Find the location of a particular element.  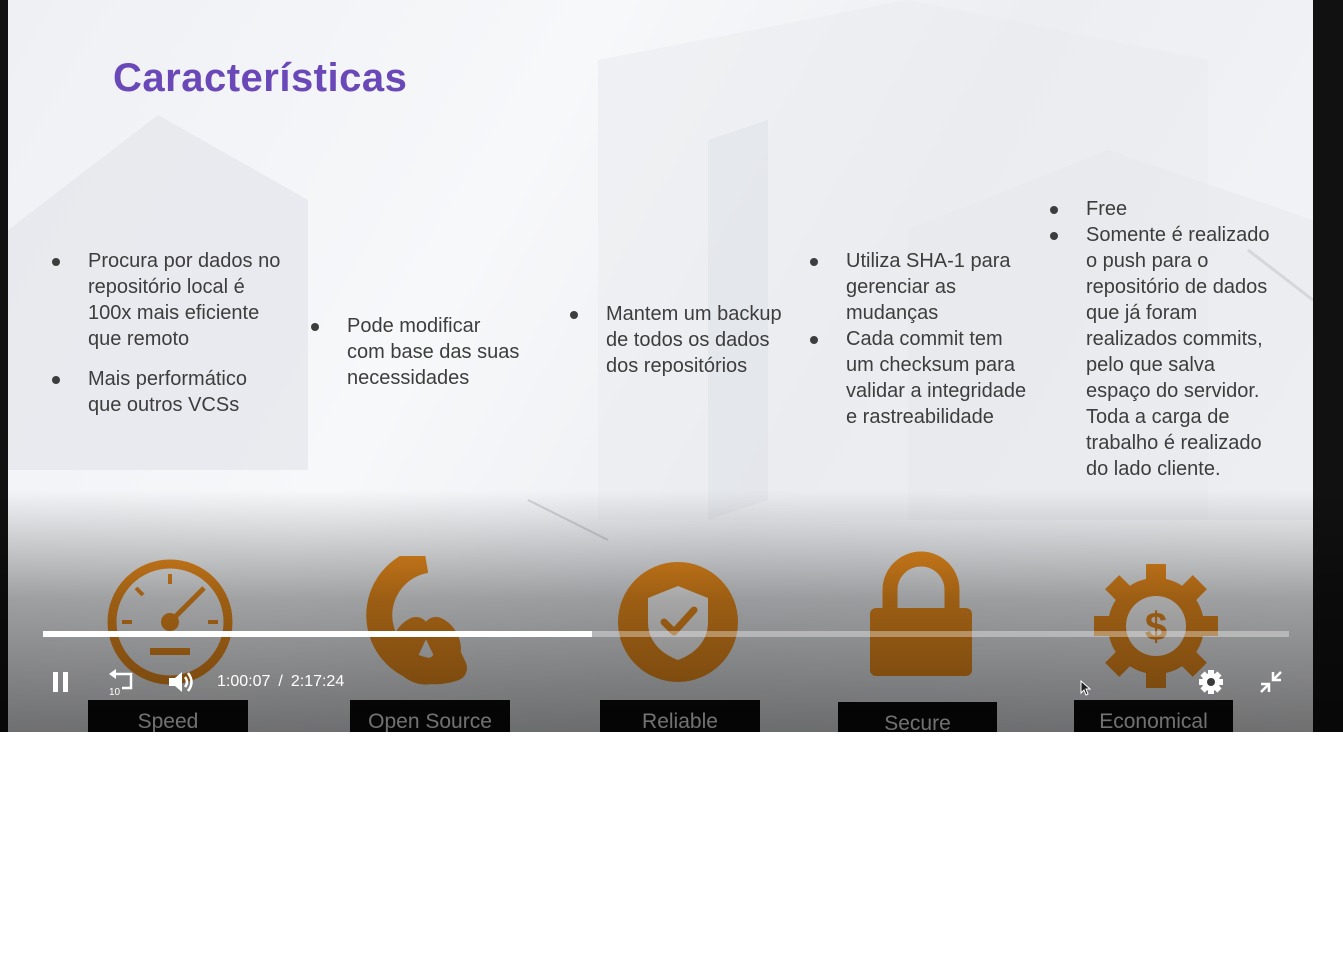

list-item: Mais performático que outros VCSs is located at coordinates (167, 392).